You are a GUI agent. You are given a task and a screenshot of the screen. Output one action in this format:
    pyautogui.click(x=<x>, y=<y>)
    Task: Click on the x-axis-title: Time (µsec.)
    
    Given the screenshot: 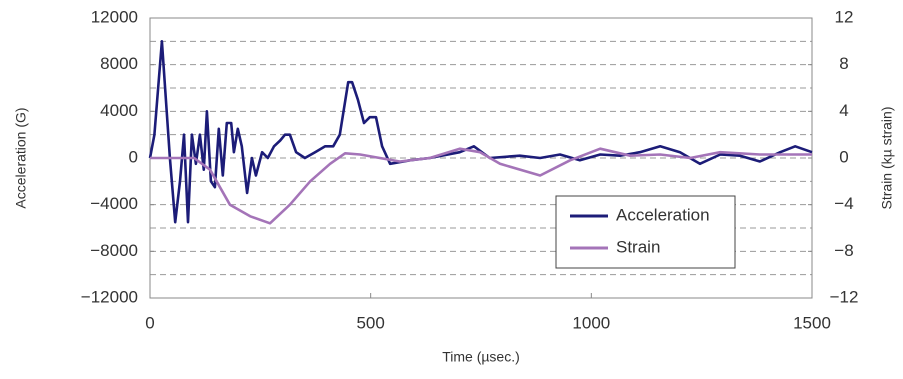 What is the action you would take?
    pyautogui.click(x=481, y=357)
    